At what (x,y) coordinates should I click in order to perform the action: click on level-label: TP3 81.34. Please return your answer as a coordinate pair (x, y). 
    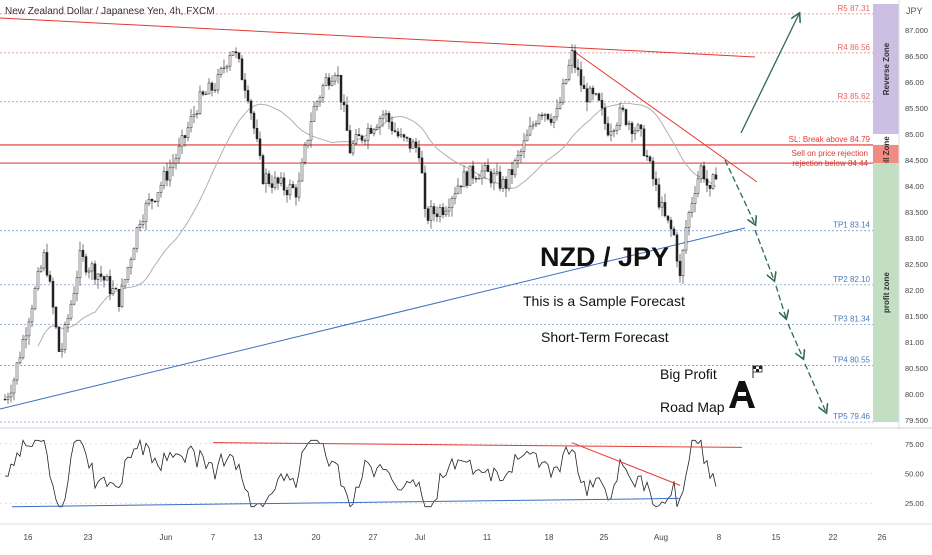
    Looking at the image, I should click on (851, 318).